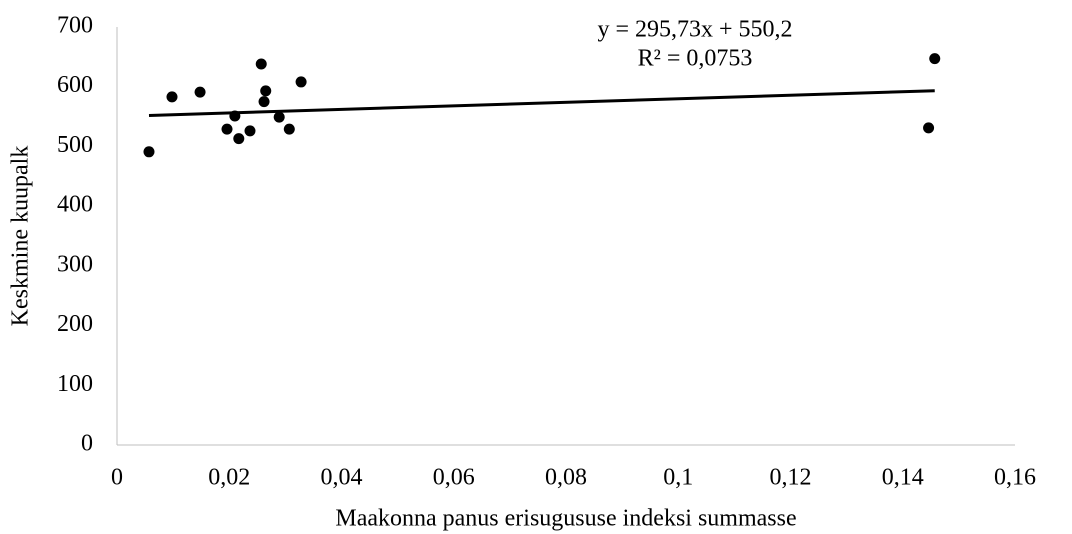 The image size is (1072, 534). Describe the element at coordinates (75, 85) in the screenshot. I see `y-tick-label: 600` at that location.